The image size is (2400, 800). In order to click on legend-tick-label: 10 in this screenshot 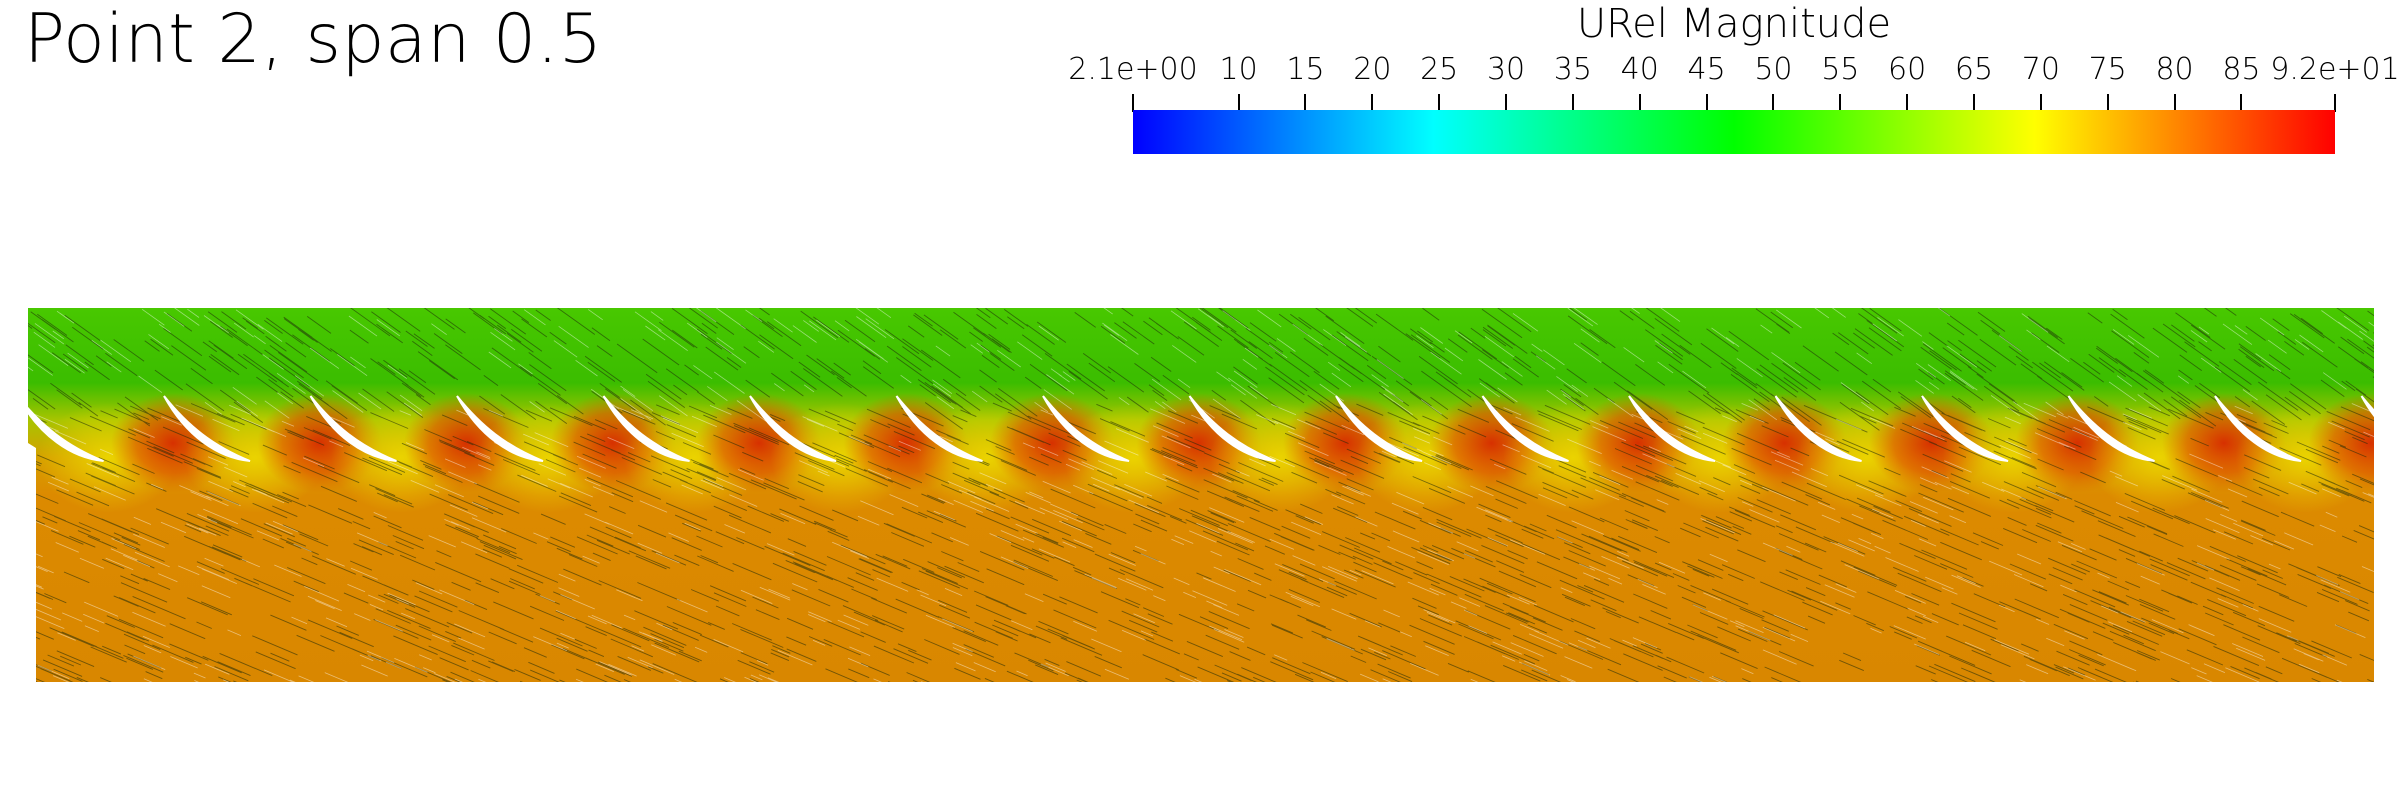, I will do `click(1238, 69)`.